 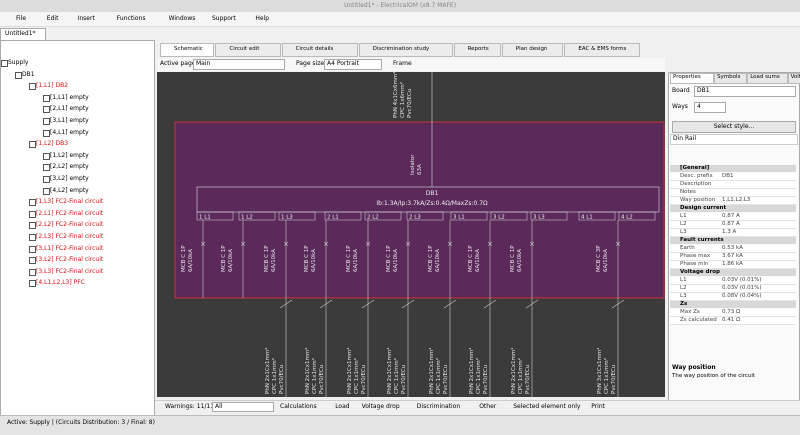 What do you see at coordinates (698, 320) in the screenshot?
I see `grid-key: Zs calculated` at bounding box center [698, 320].